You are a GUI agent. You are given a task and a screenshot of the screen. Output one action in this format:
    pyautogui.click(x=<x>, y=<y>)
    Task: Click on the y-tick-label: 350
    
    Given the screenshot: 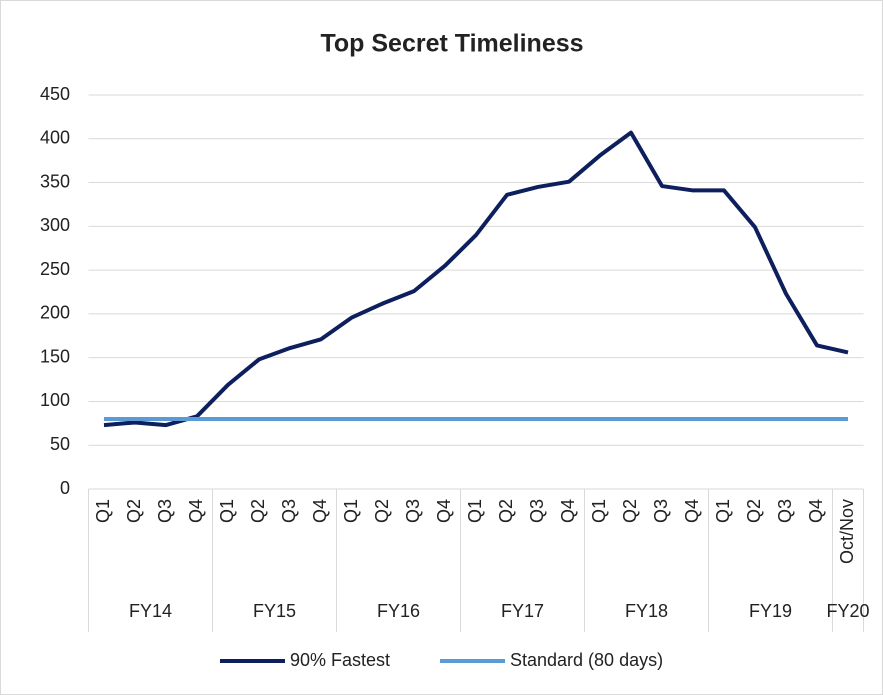 What is the action you would take?
    pyautogui.click(x=55, y=181)
    